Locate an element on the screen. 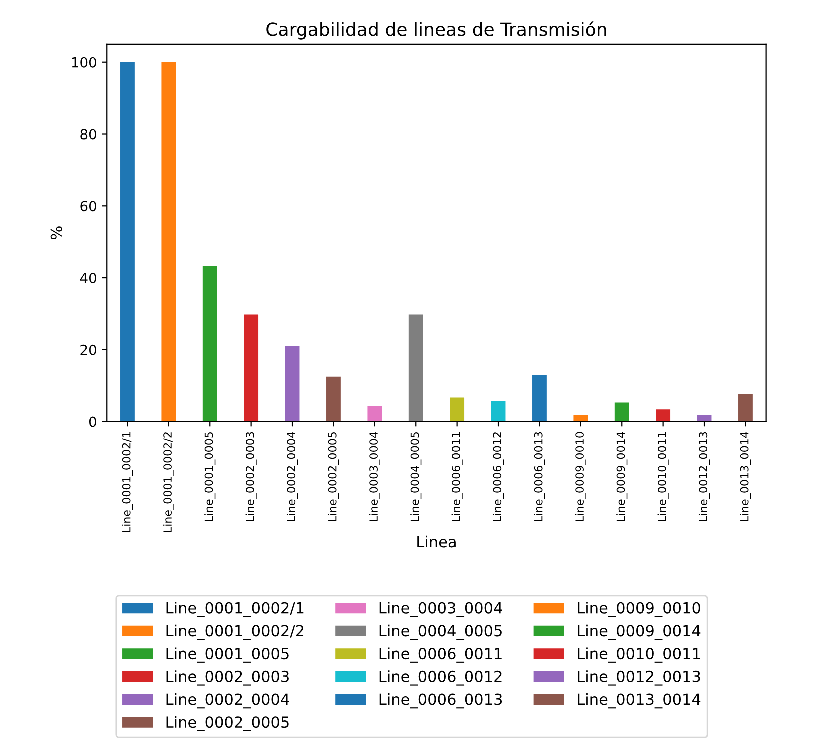 The image size is (824, 740). legend-label: Line_0009_0010 is located at coordinates (639, 610).